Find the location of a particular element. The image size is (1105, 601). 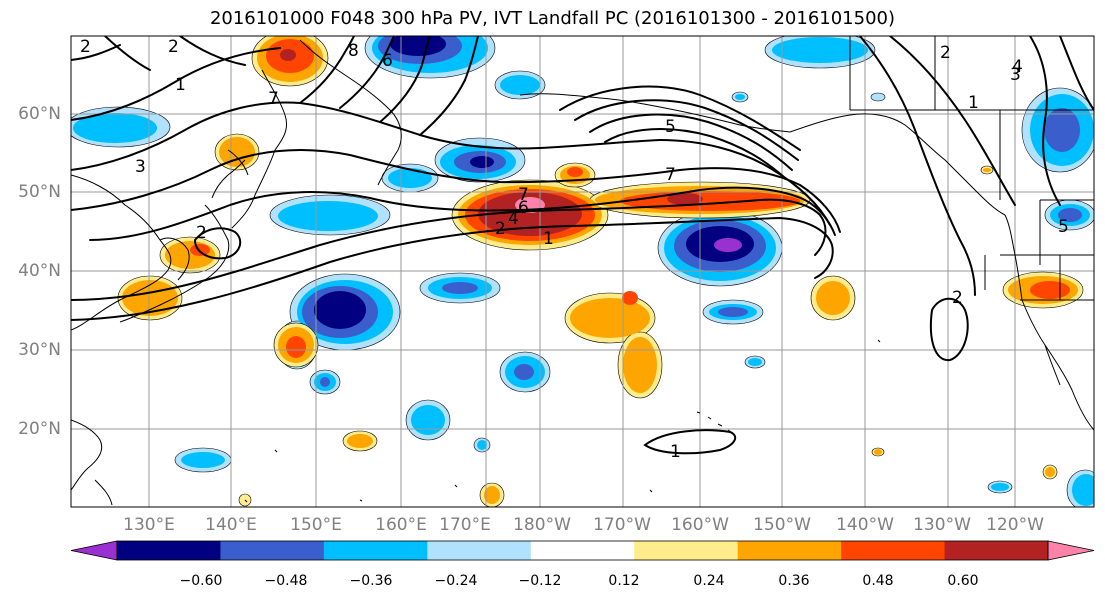

lon-label-140w: 140°W is located at coordinates (865, 525).